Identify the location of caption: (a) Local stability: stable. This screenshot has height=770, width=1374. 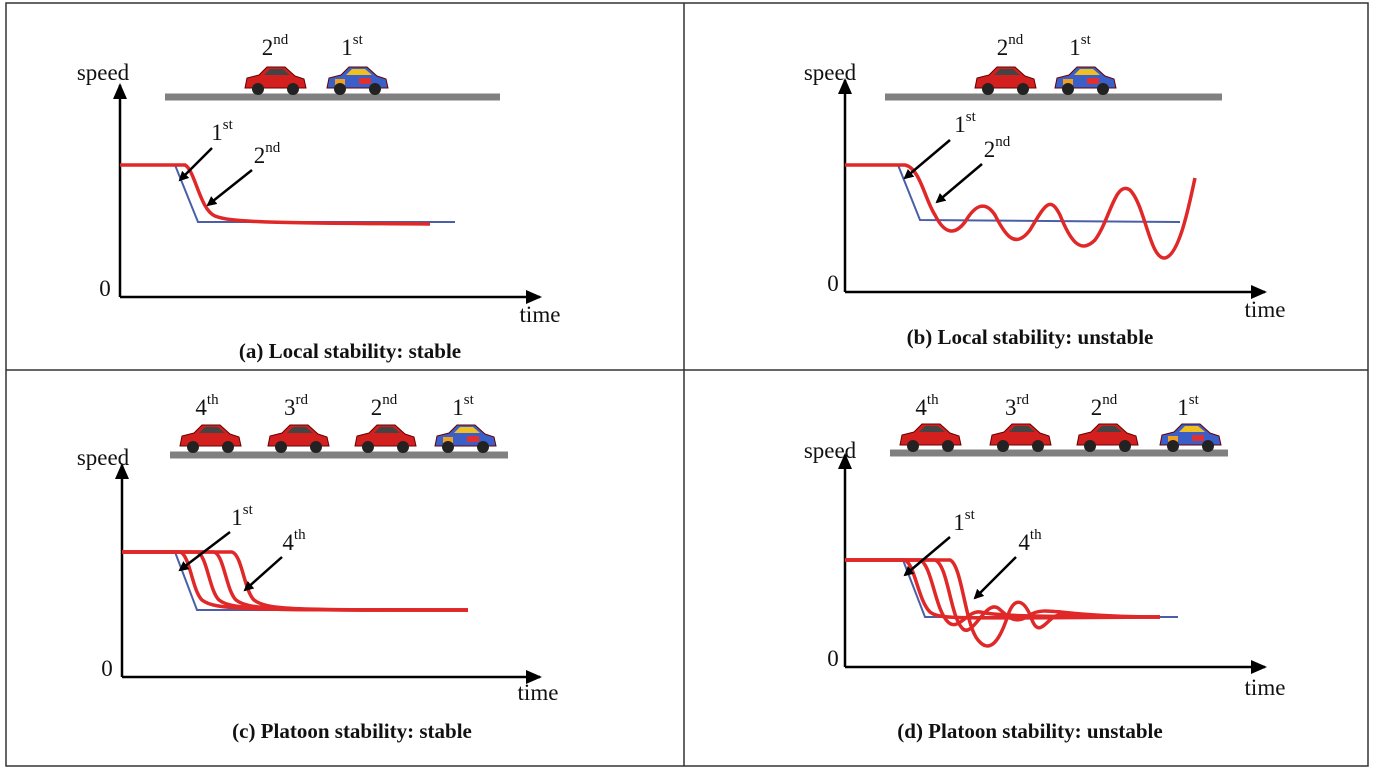
(350, 351).